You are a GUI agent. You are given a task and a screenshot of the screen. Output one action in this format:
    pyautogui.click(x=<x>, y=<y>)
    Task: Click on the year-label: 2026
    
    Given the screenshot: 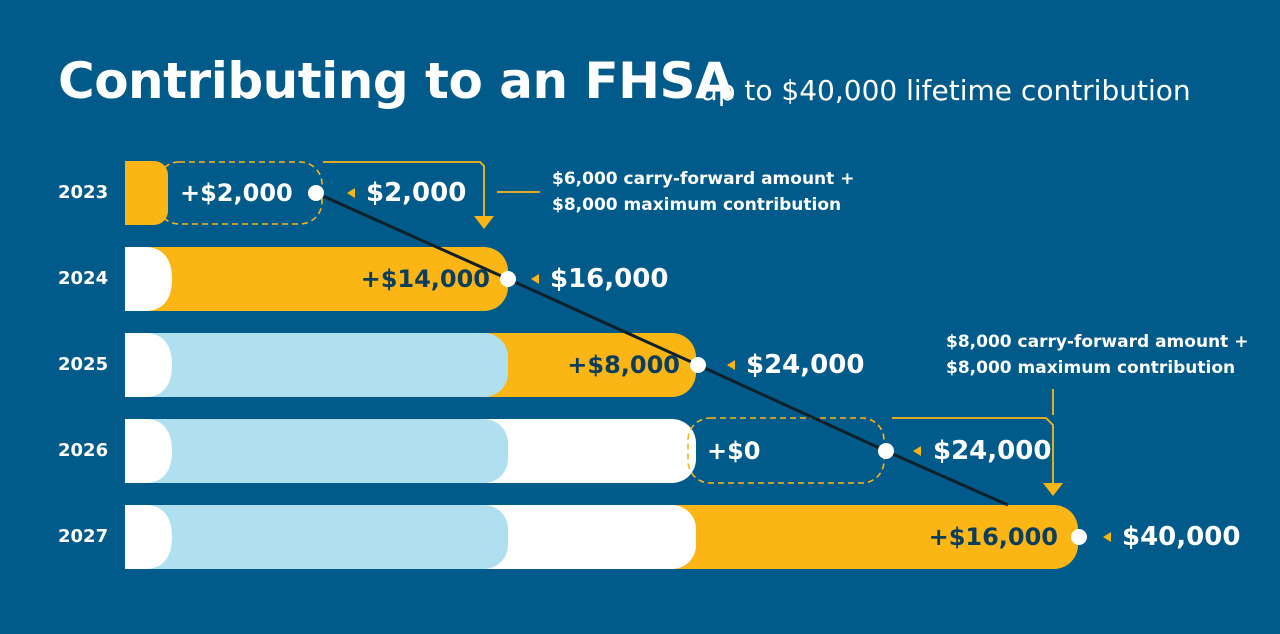 What is the action you would take?
    pyautogui.click(x=83, y=450)
    